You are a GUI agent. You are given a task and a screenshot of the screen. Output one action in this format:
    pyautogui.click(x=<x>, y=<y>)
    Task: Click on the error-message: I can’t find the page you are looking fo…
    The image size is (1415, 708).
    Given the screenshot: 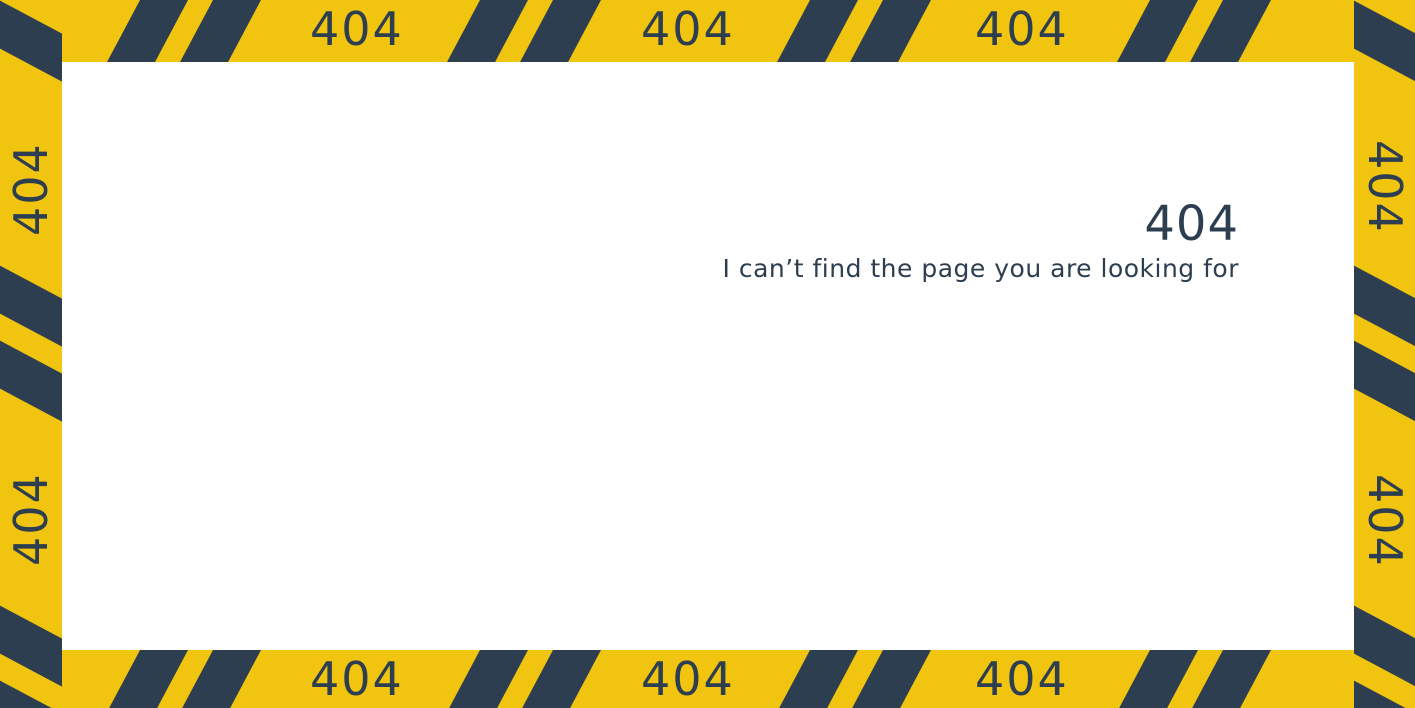 What is the action you would take?
    pyautogui.click(x=980, y=268)
    